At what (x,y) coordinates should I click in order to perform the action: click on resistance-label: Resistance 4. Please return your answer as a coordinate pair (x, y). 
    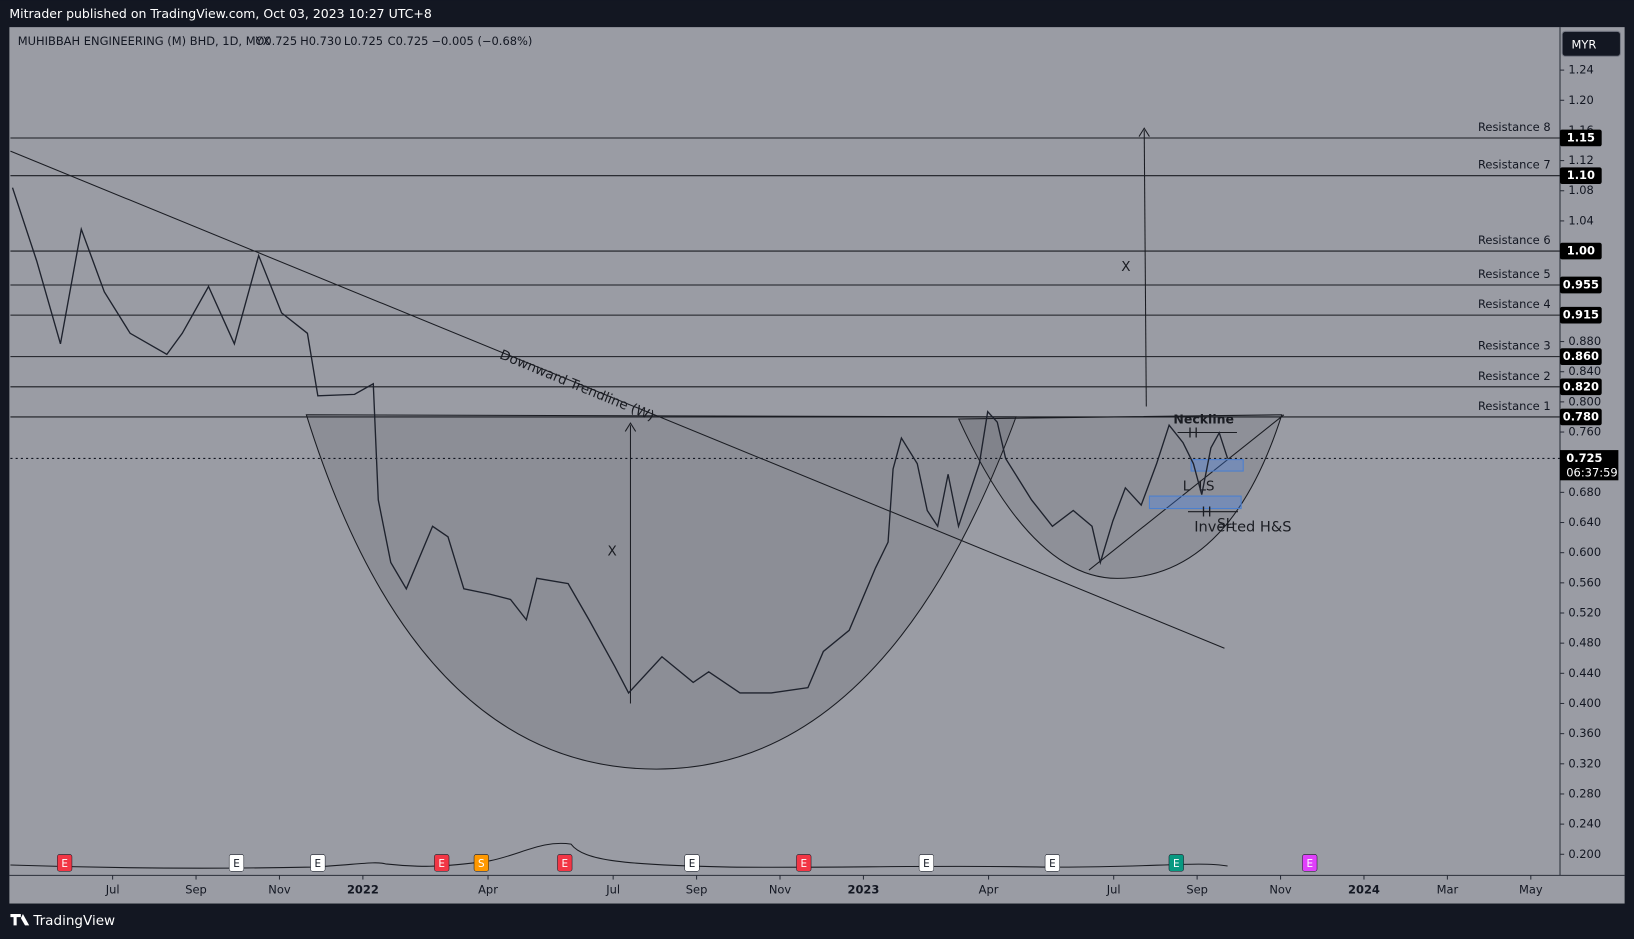
    Looking at the image, I should click on (1514, 304).